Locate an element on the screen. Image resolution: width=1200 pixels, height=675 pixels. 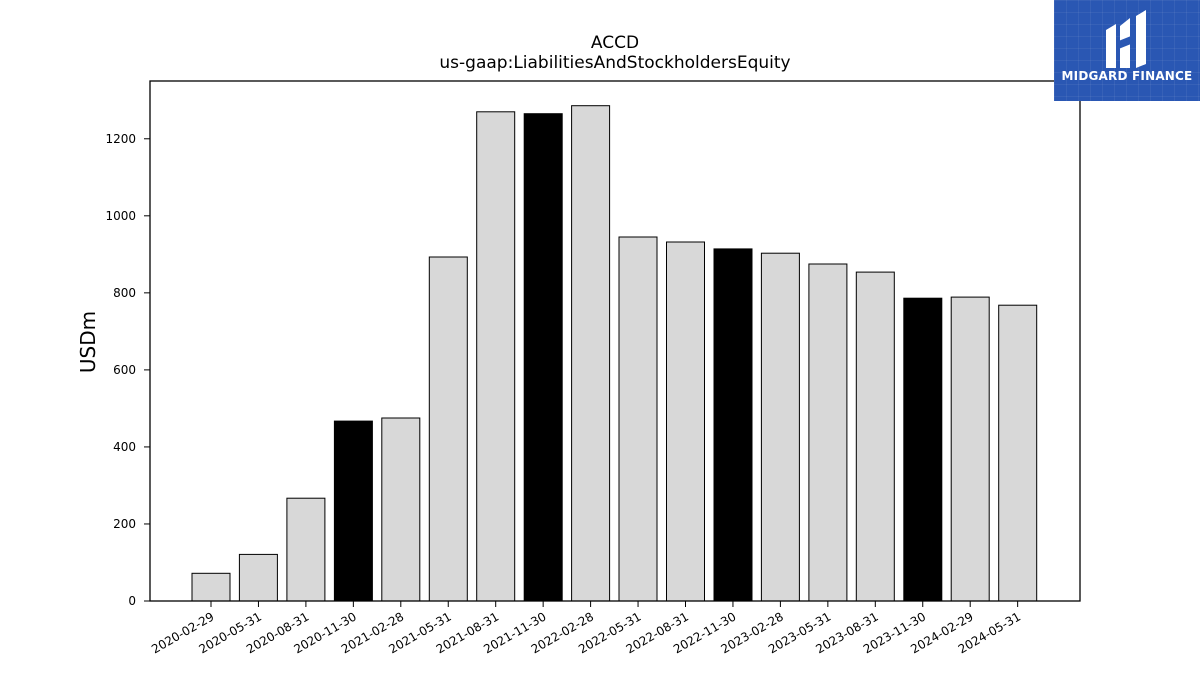
y-axis: 0 200 400 600 800 1000 1200 is located at coordinates (127, 370).